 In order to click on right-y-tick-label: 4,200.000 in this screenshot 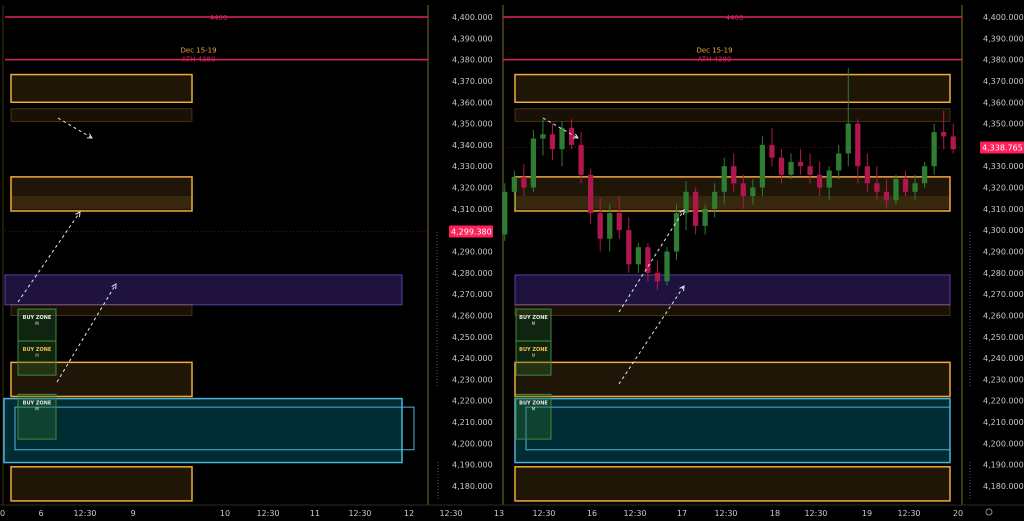, I will do `click(1003, 443)`.